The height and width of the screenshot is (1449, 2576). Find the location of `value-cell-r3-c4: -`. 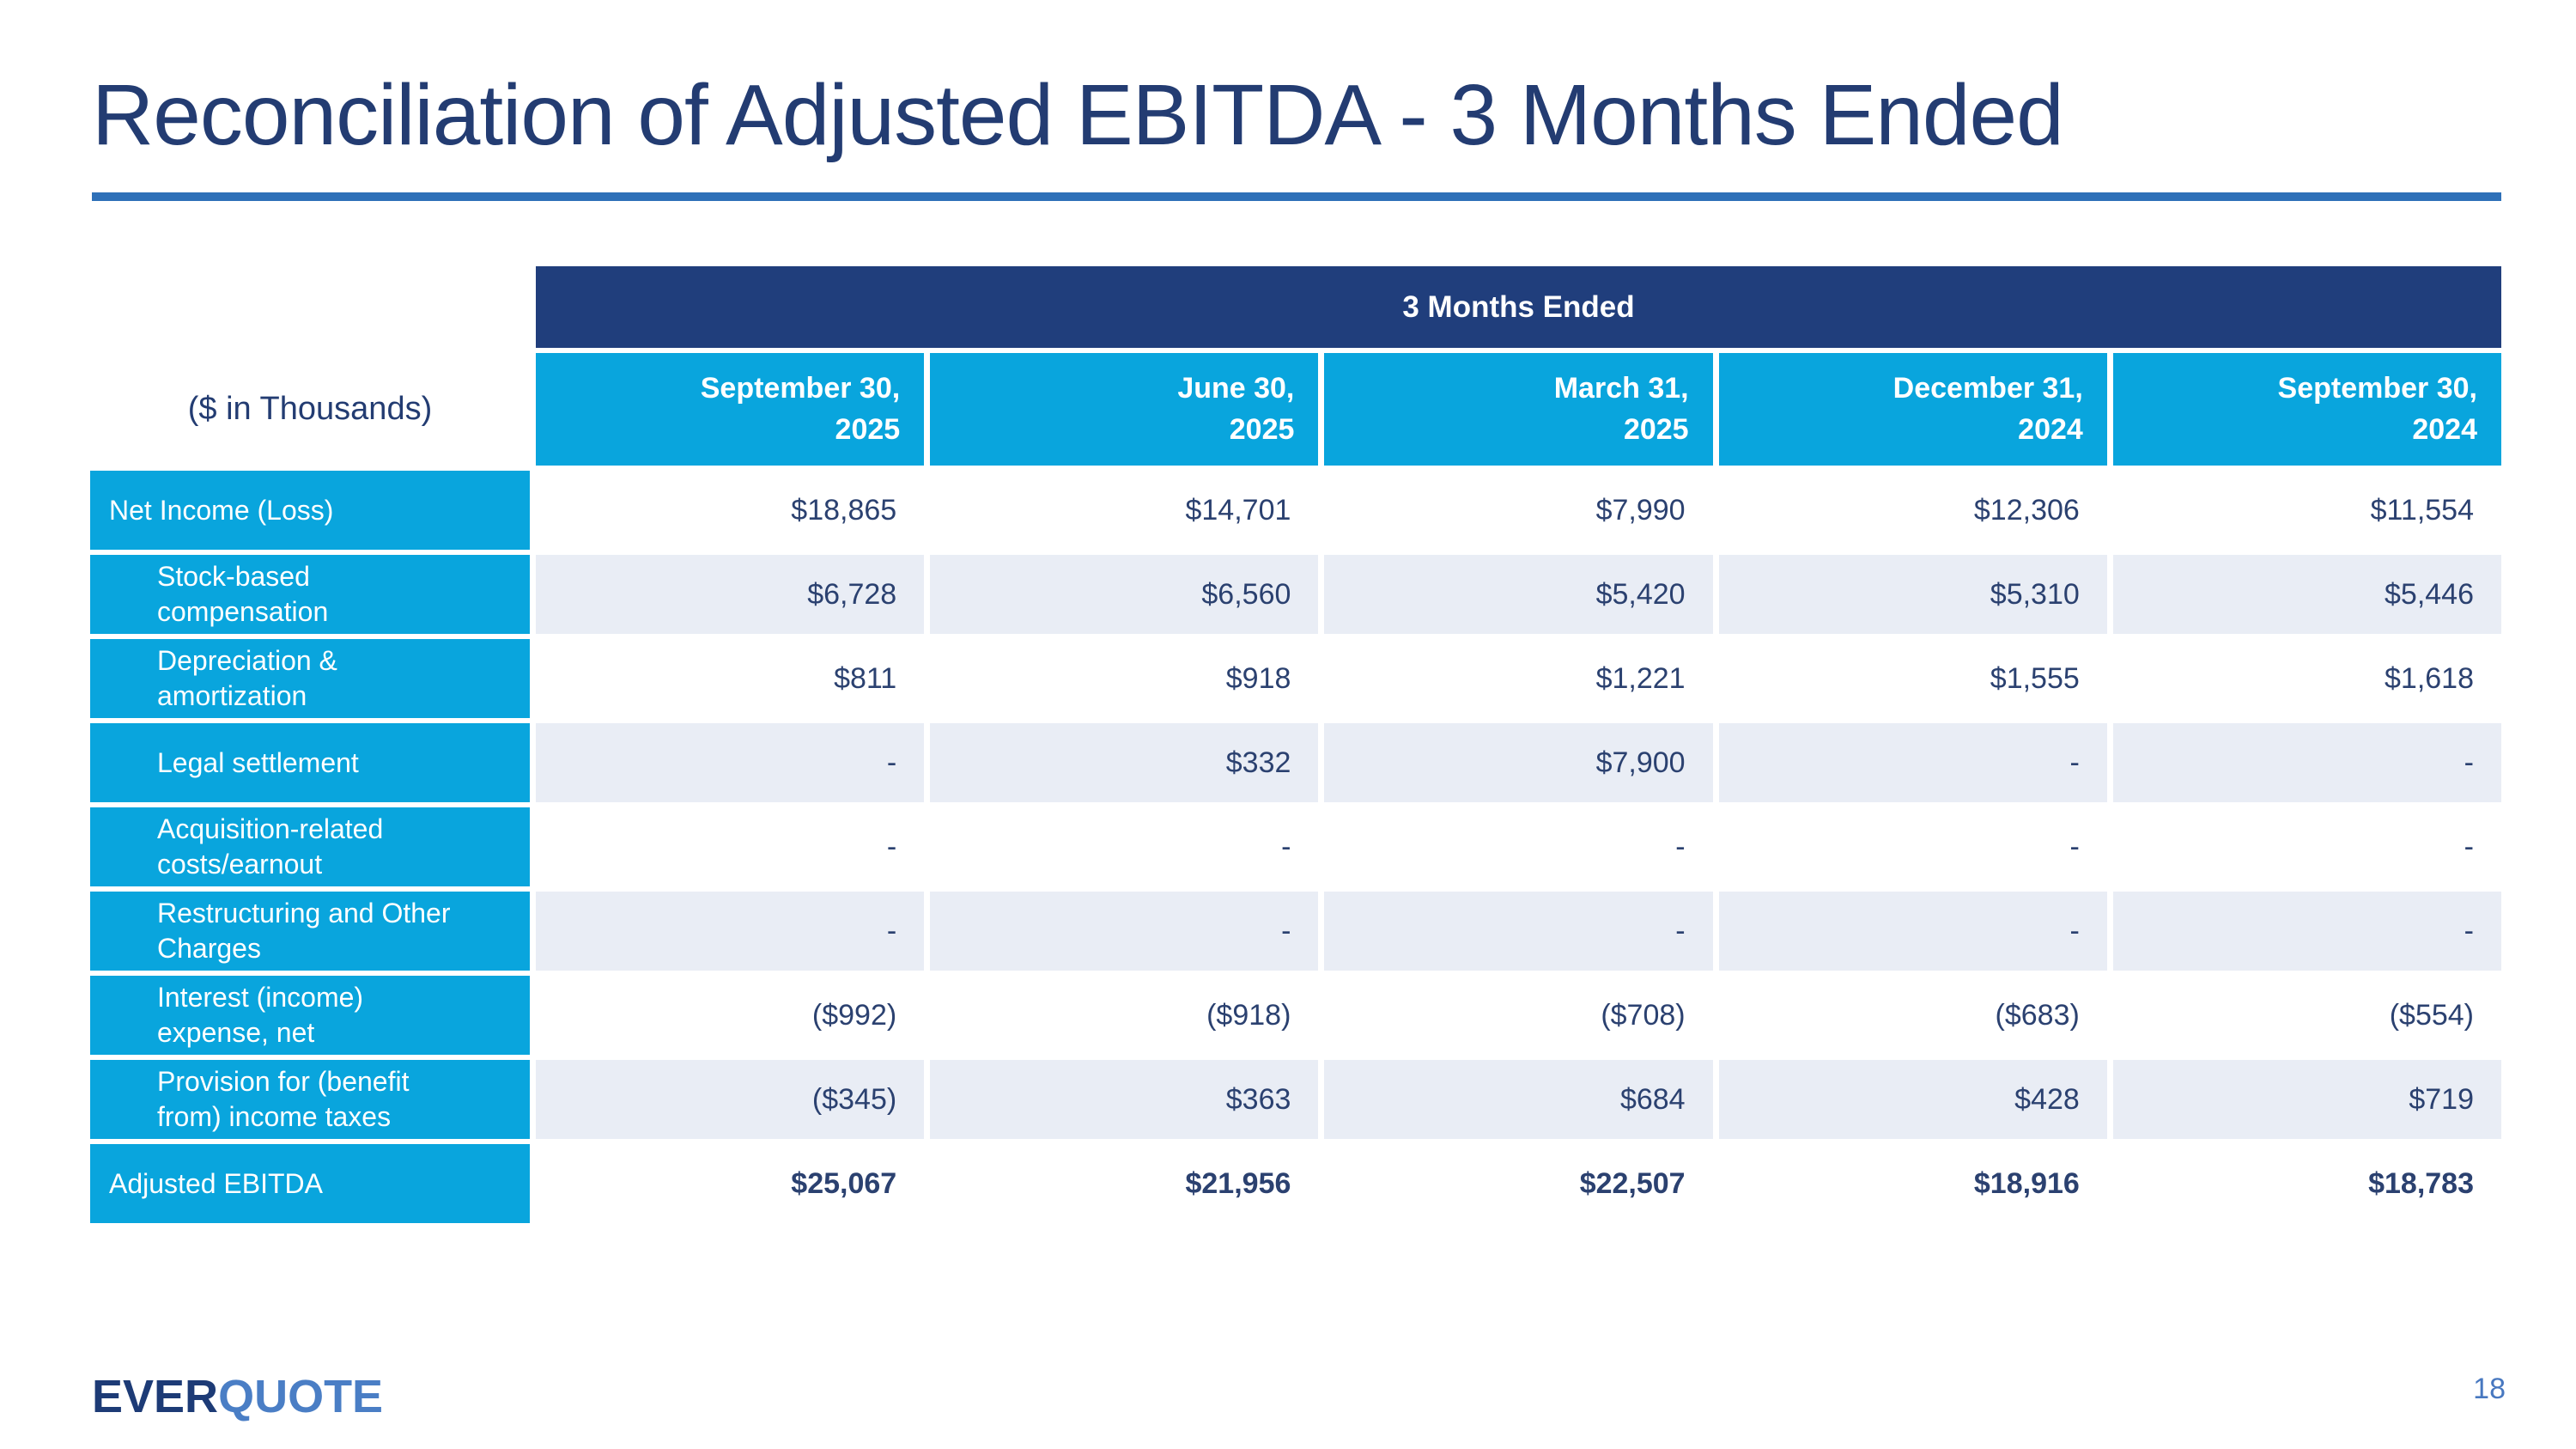

value-cell-r3-c4: - is located at coordinates (2306, 762).